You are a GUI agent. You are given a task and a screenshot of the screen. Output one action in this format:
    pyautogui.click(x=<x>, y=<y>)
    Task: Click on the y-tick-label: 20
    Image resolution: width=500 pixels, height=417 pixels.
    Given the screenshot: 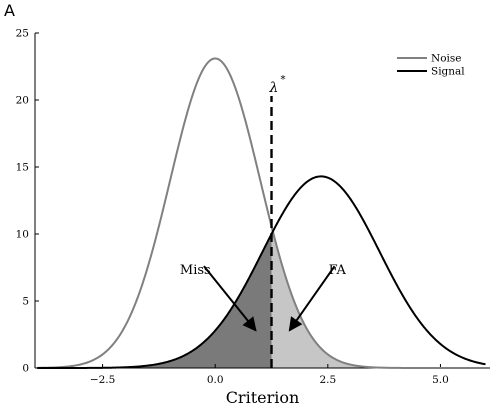 What is the action you would take?
    pyautogui.click(x=22, y=101)
    